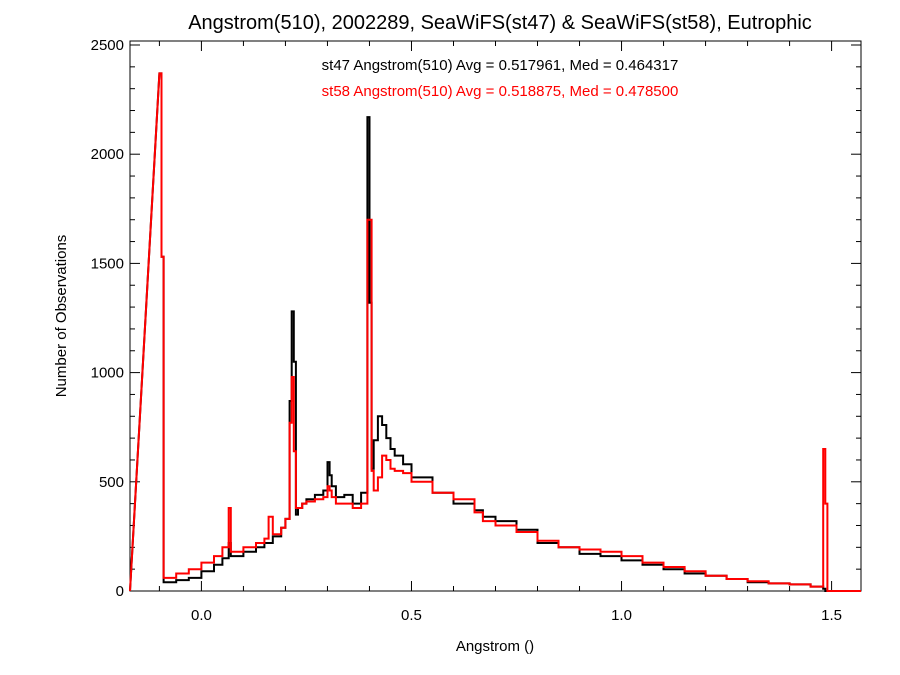 The width and height of the screenshot is (900, 675). I want to click on x-axis-title: Angstrom (), so click(495, 646).